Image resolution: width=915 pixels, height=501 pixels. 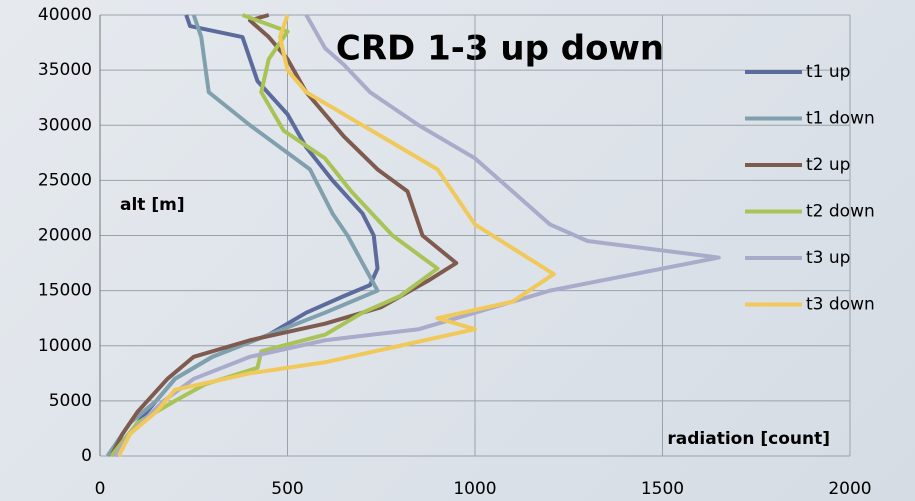 I want to click on y-tick-label: 30000, so click(x=65, y=125).